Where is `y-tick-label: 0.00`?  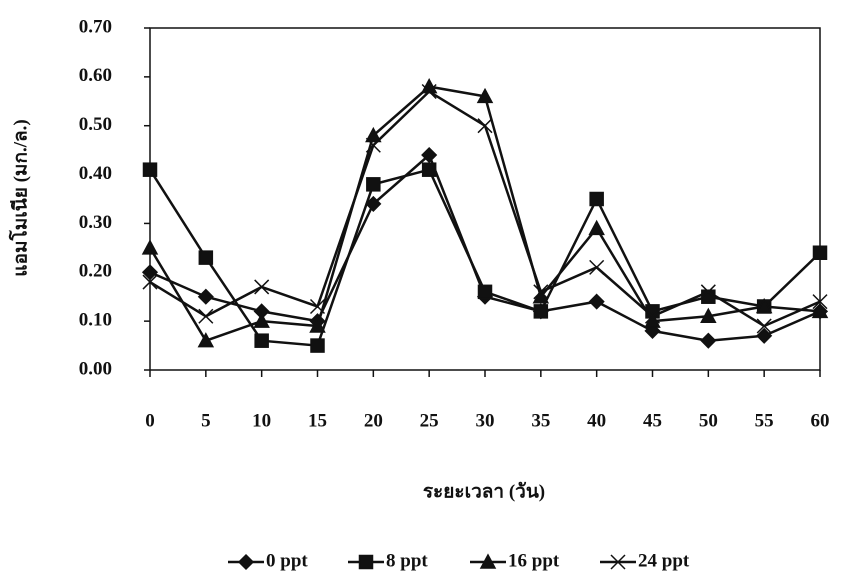 y-tick-label: 0.00 is located at coordinates (95, 368).